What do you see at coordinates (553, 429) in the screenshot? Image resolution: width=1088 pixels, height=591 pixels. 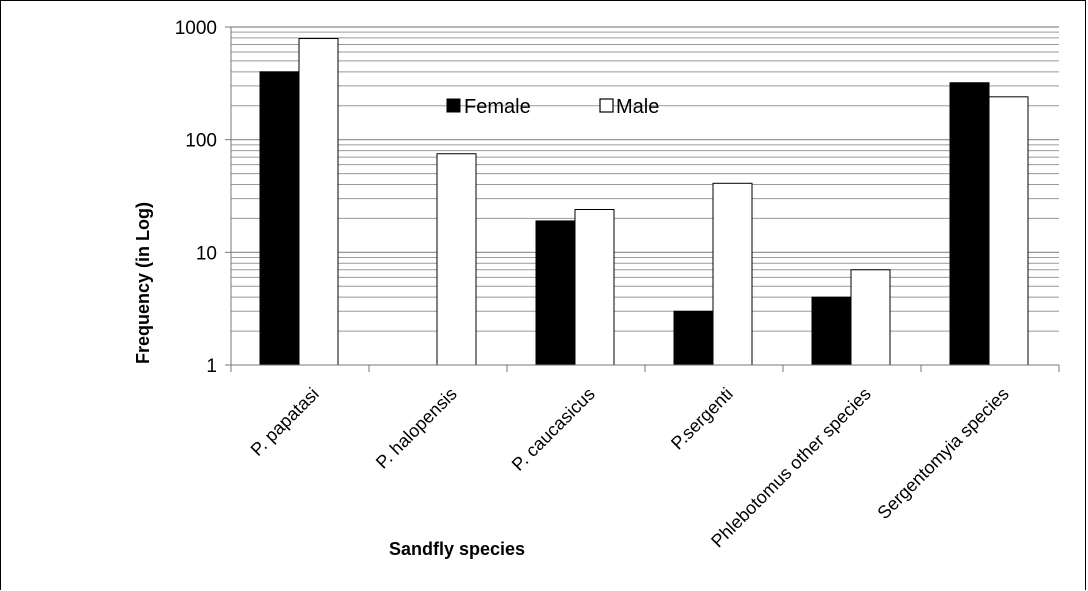 I see `x-tick-label: P. caucasicus` at bounding box center [553, 429].